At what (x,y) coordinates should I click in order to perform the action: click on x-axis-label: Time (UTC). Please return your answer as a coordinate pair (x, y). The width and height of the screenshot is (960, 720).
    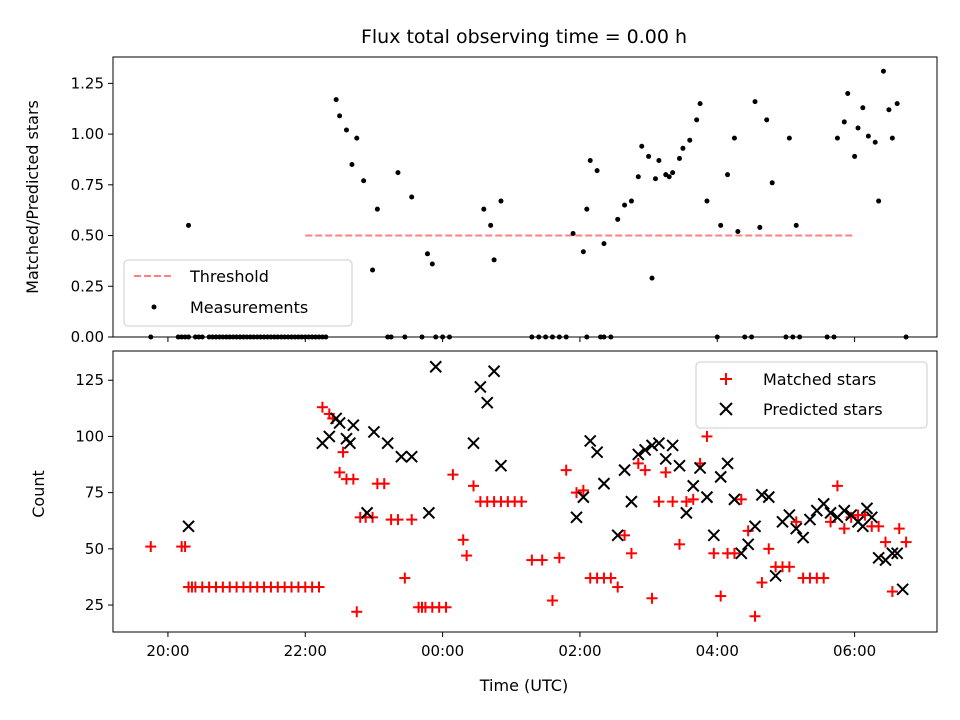
    Looking at the image, I should click on (523, 685).